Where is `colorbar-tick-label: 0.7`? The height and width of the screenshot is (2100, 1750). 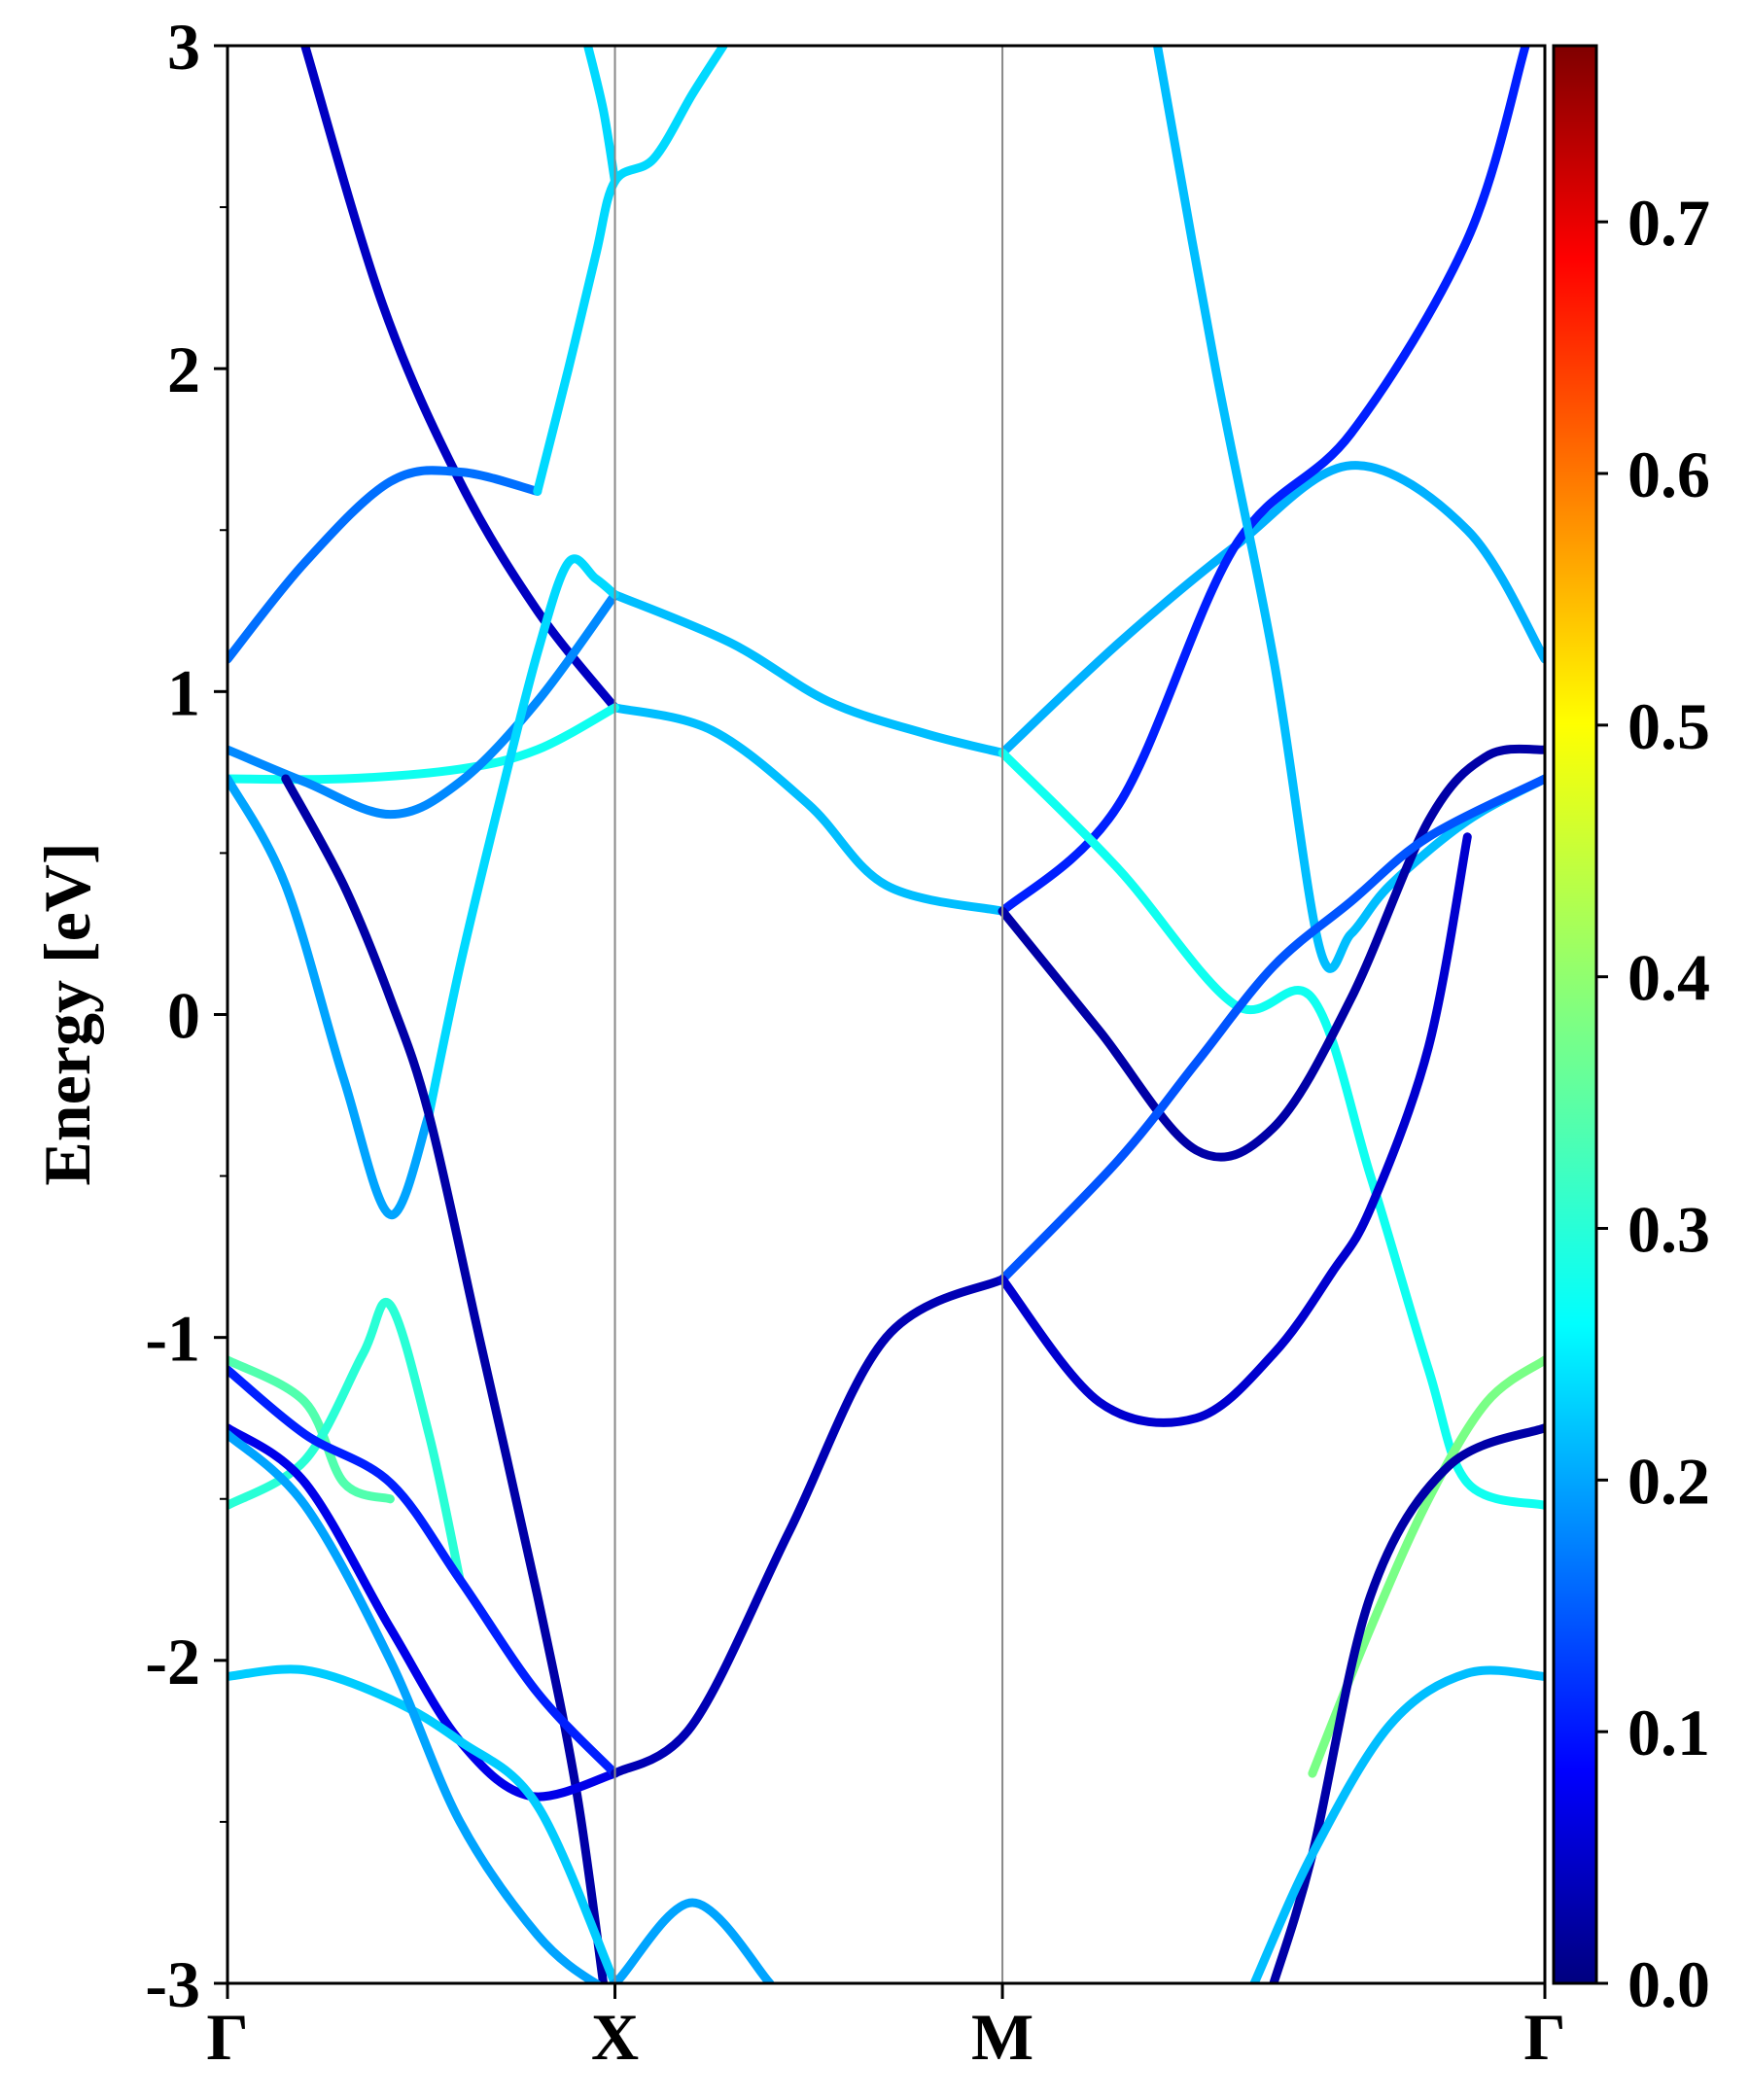
colorbar-tick-label: 0.7 is located at coordinates (1669, 223).